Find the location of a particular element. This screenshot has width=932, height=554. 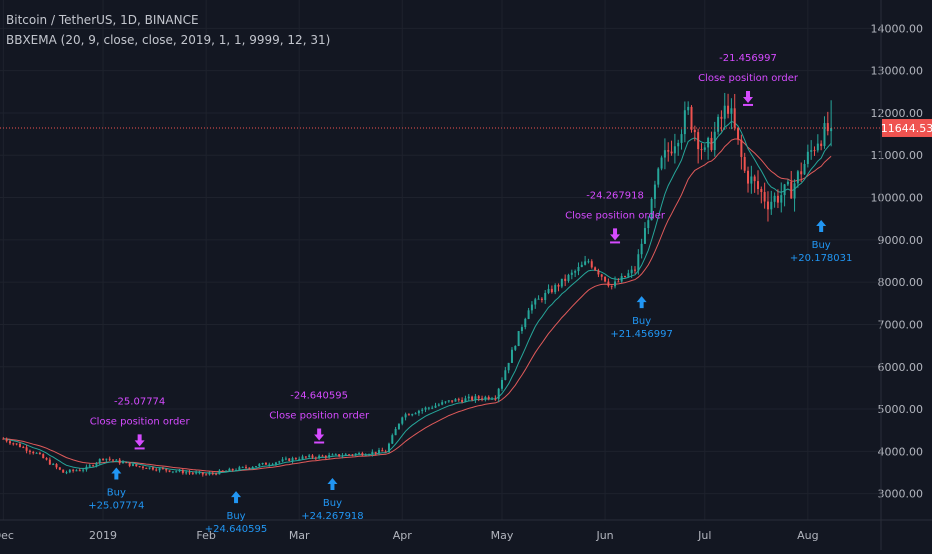

close-signal: -24.267918 Close position order is located at coordinates (615, 217).